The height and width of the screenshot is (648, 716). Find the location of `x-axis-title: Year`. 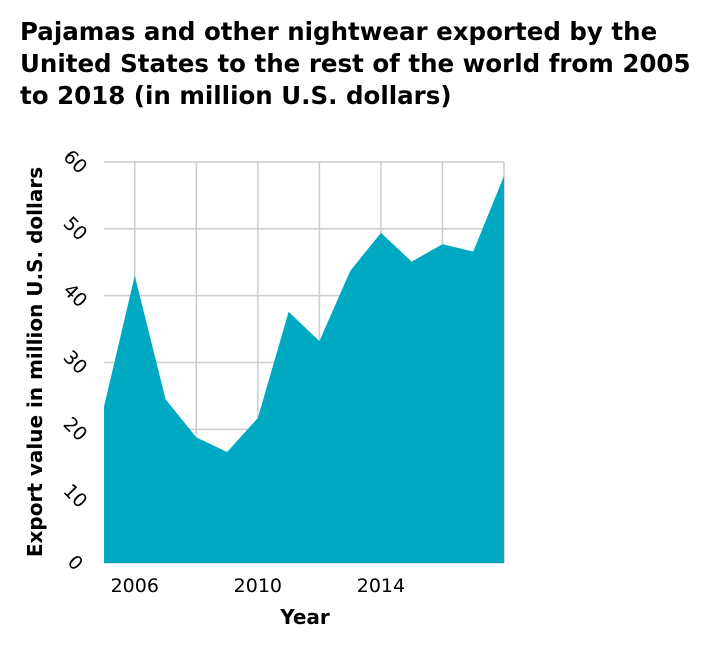

x-axis-title: Year is located at coordinates (304, 617).